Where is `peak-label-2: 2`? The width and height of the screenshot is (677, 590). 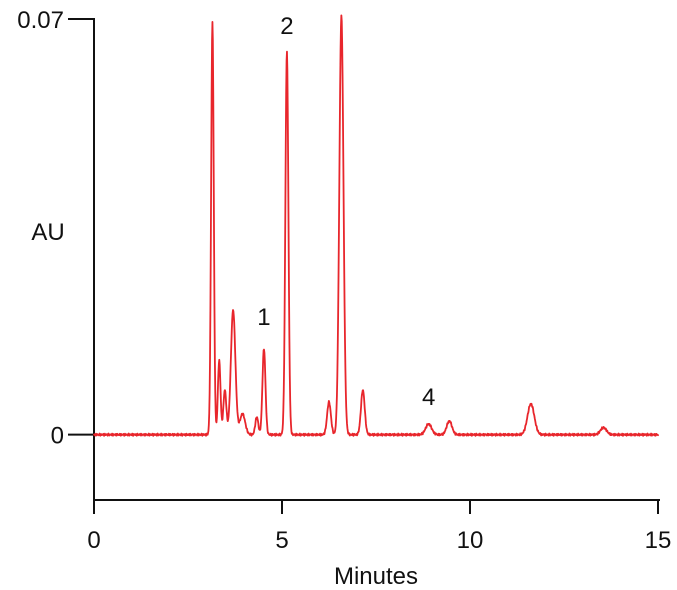
peak-label-2: 2 is located at coordinates (286, 26).